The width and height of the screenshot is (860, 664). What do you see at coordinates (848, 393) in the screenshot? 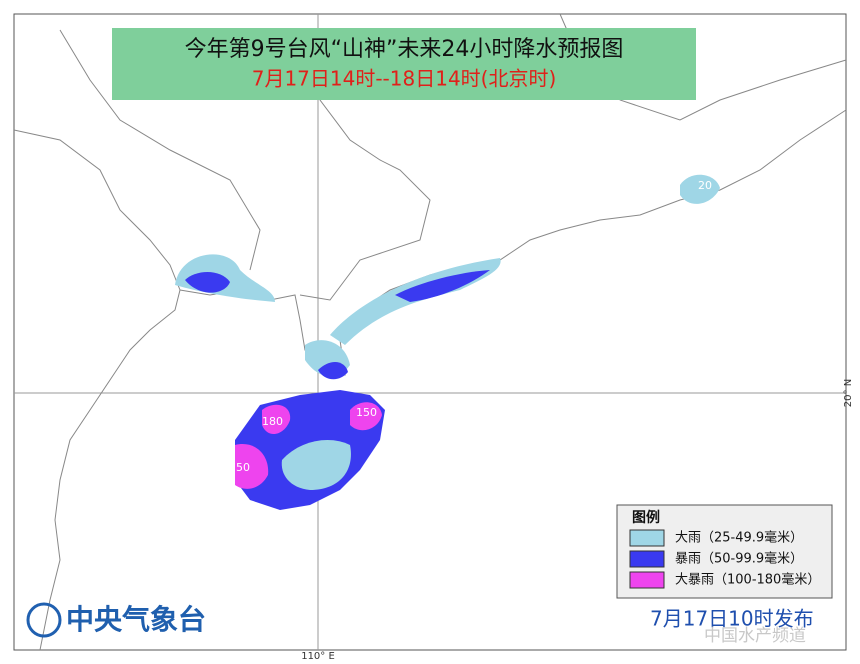
I see `grid-label: 20° N` at bounding box center [848, 393].